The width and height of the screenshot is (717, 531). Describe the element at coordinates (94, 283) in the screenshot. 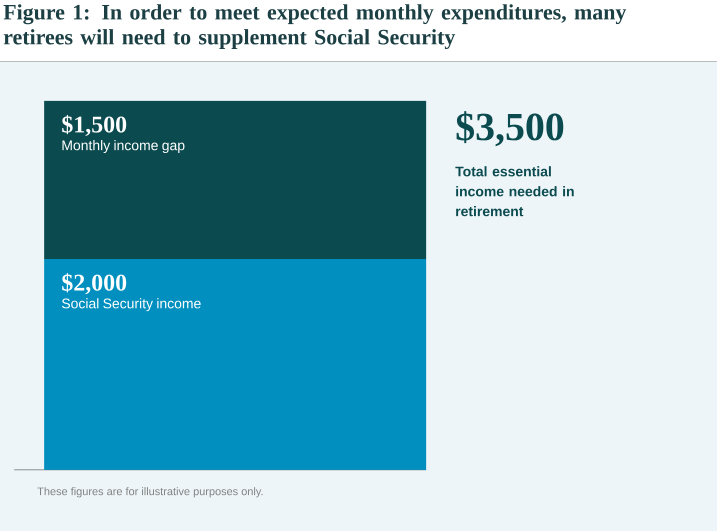

I see `data-label: $2,000` at that location.